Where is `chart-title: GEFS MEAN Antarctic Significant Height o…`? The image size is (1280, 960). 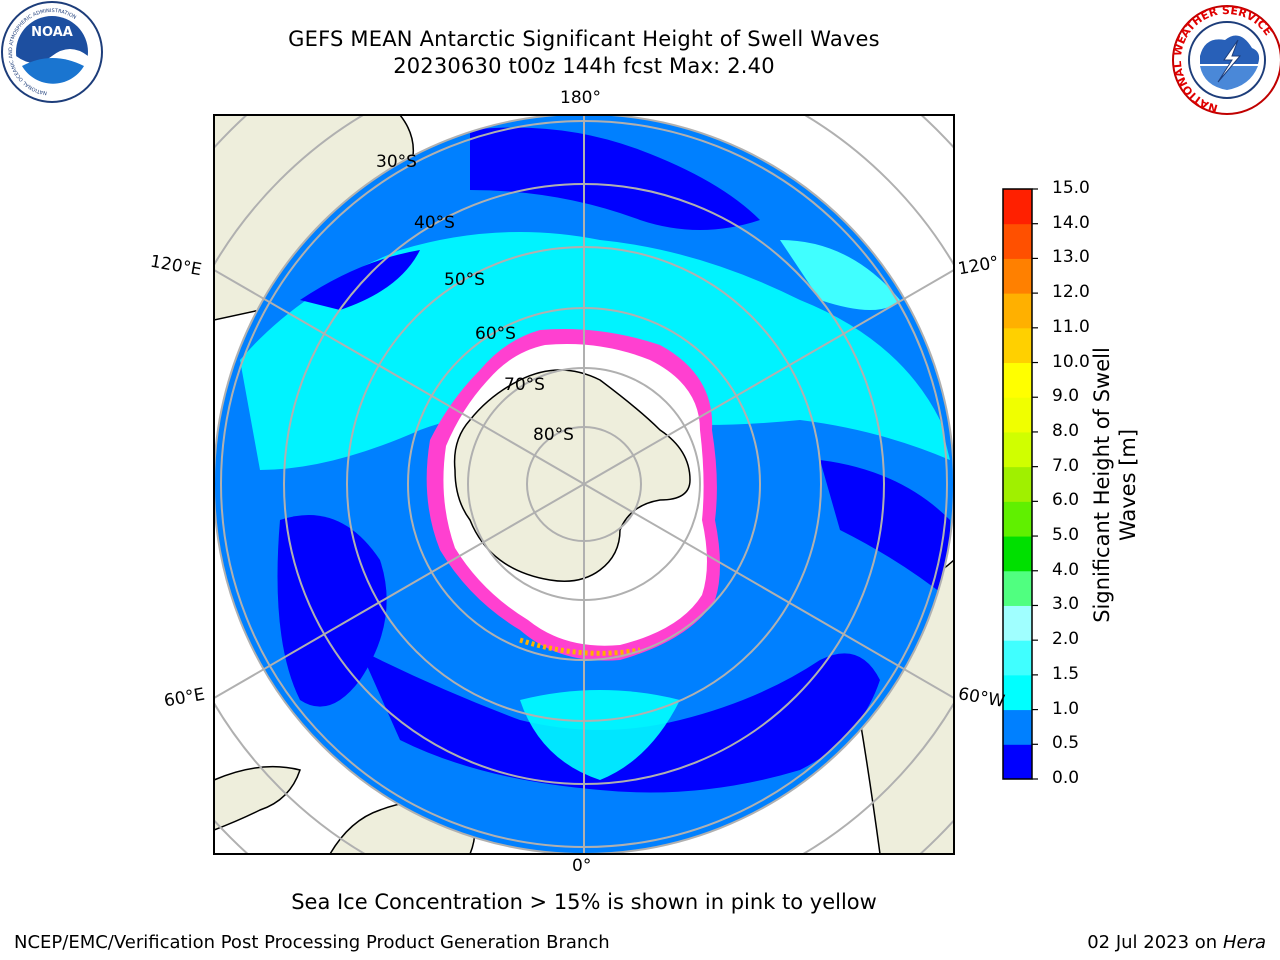 chart-title: GEFS MEAN Antarctic Significant Height o… is located at coordinates (584, 39).